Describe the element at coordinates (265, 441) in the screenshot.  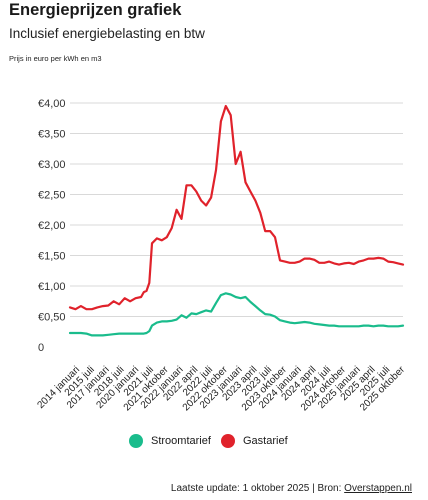
I see `legend-label-gastarief: Gastarief` at that location.